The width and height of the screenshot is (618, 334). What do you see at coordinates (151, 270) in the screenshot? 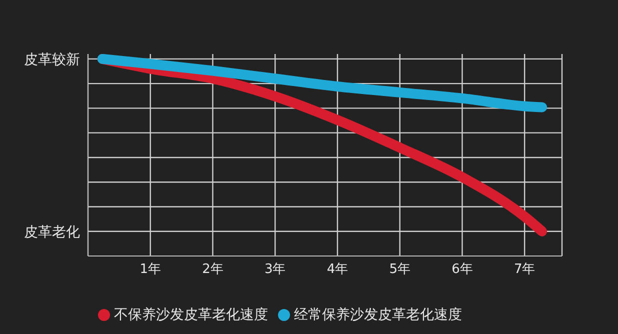
I see `x-tick-label: 1年` at bounding box center [151, 270].